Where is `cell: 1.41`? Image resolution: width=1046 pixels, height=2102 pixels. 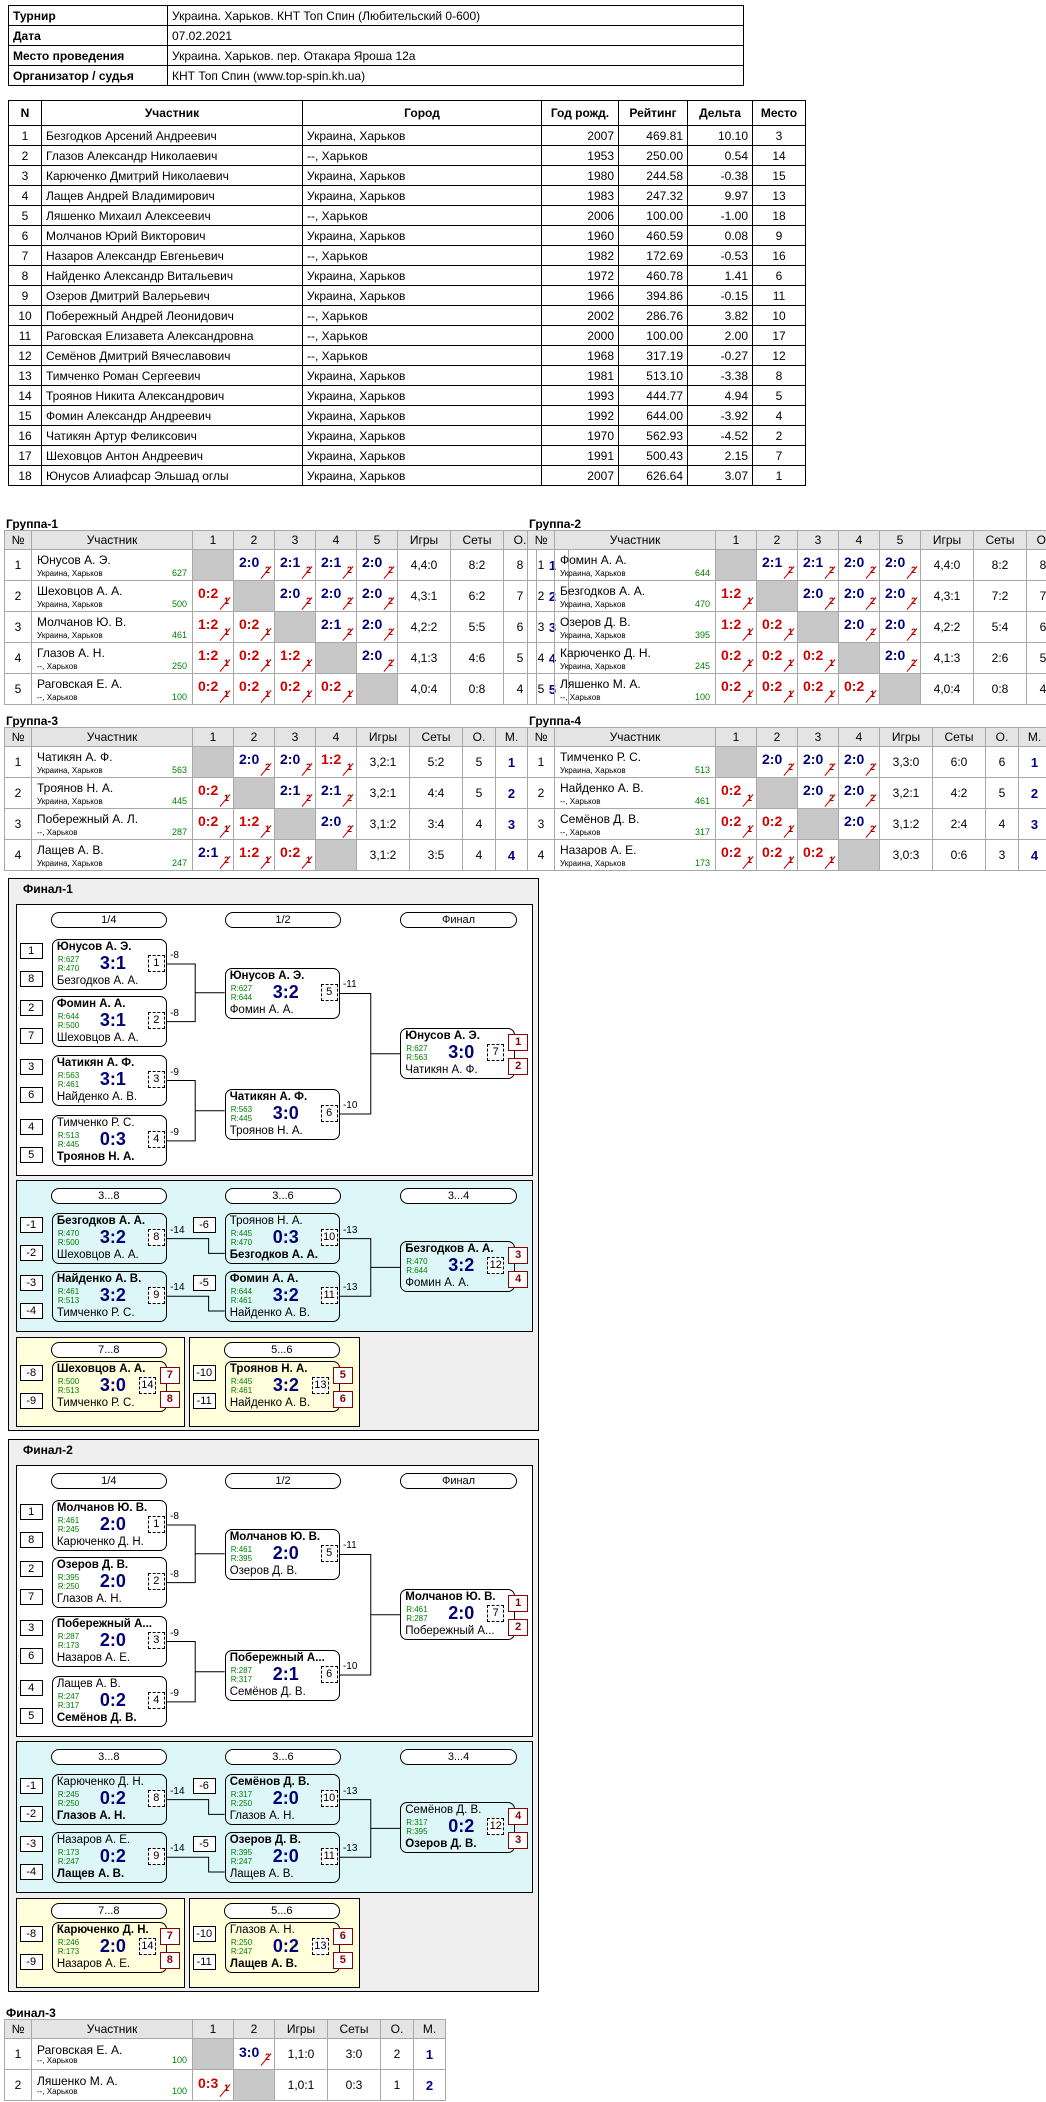 cell: 1.41 is located at coordinates (720, 275).